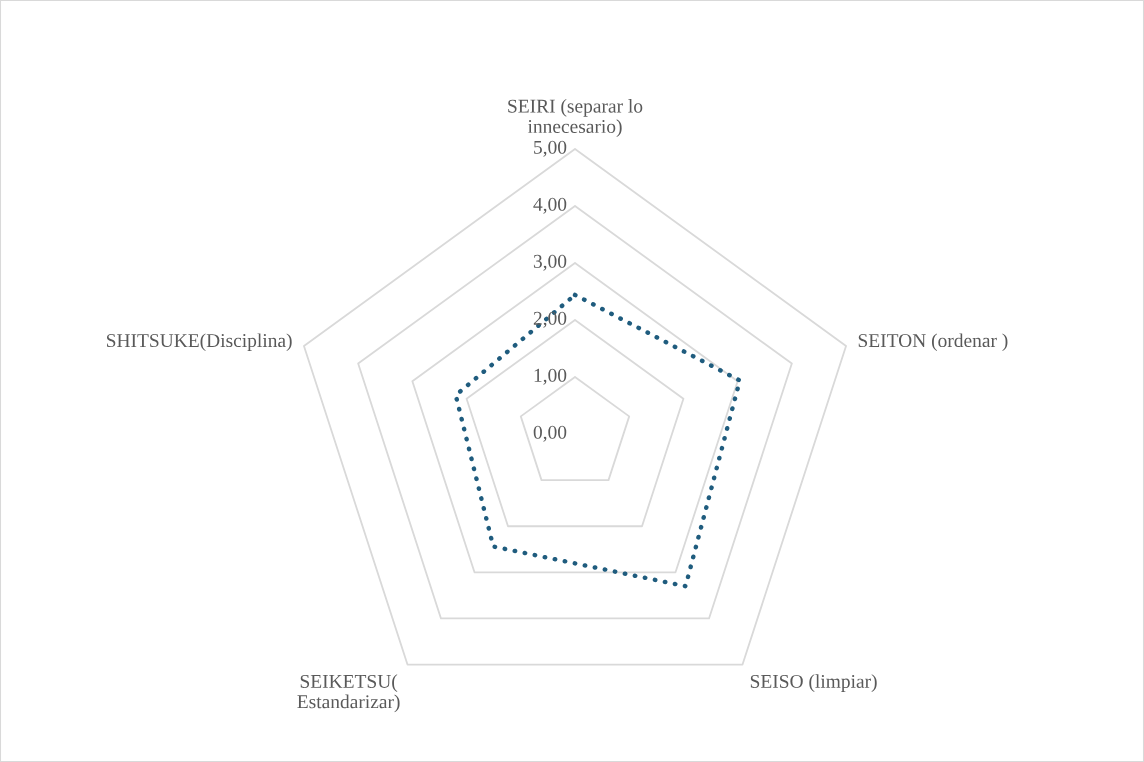 The width and height of the screenshot is (1144, 762). What do you see at coordinates (933, 342) in the screenshot?
I see `spoke-label: SEITON (ordenar )` at bounding box center [933, 342].